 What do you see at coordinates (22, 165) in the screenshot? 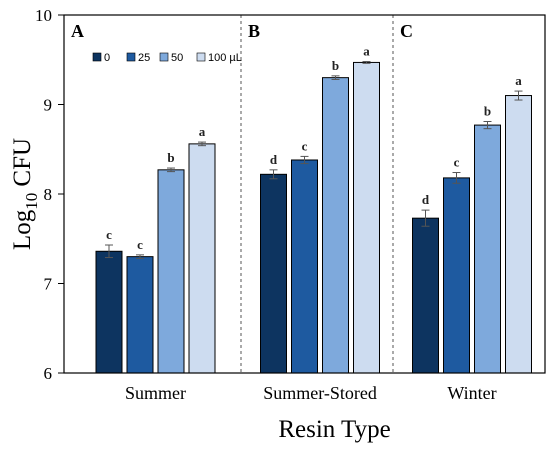
I see `y-axis-label-rest: CFU` at bounding box center [22, 165].